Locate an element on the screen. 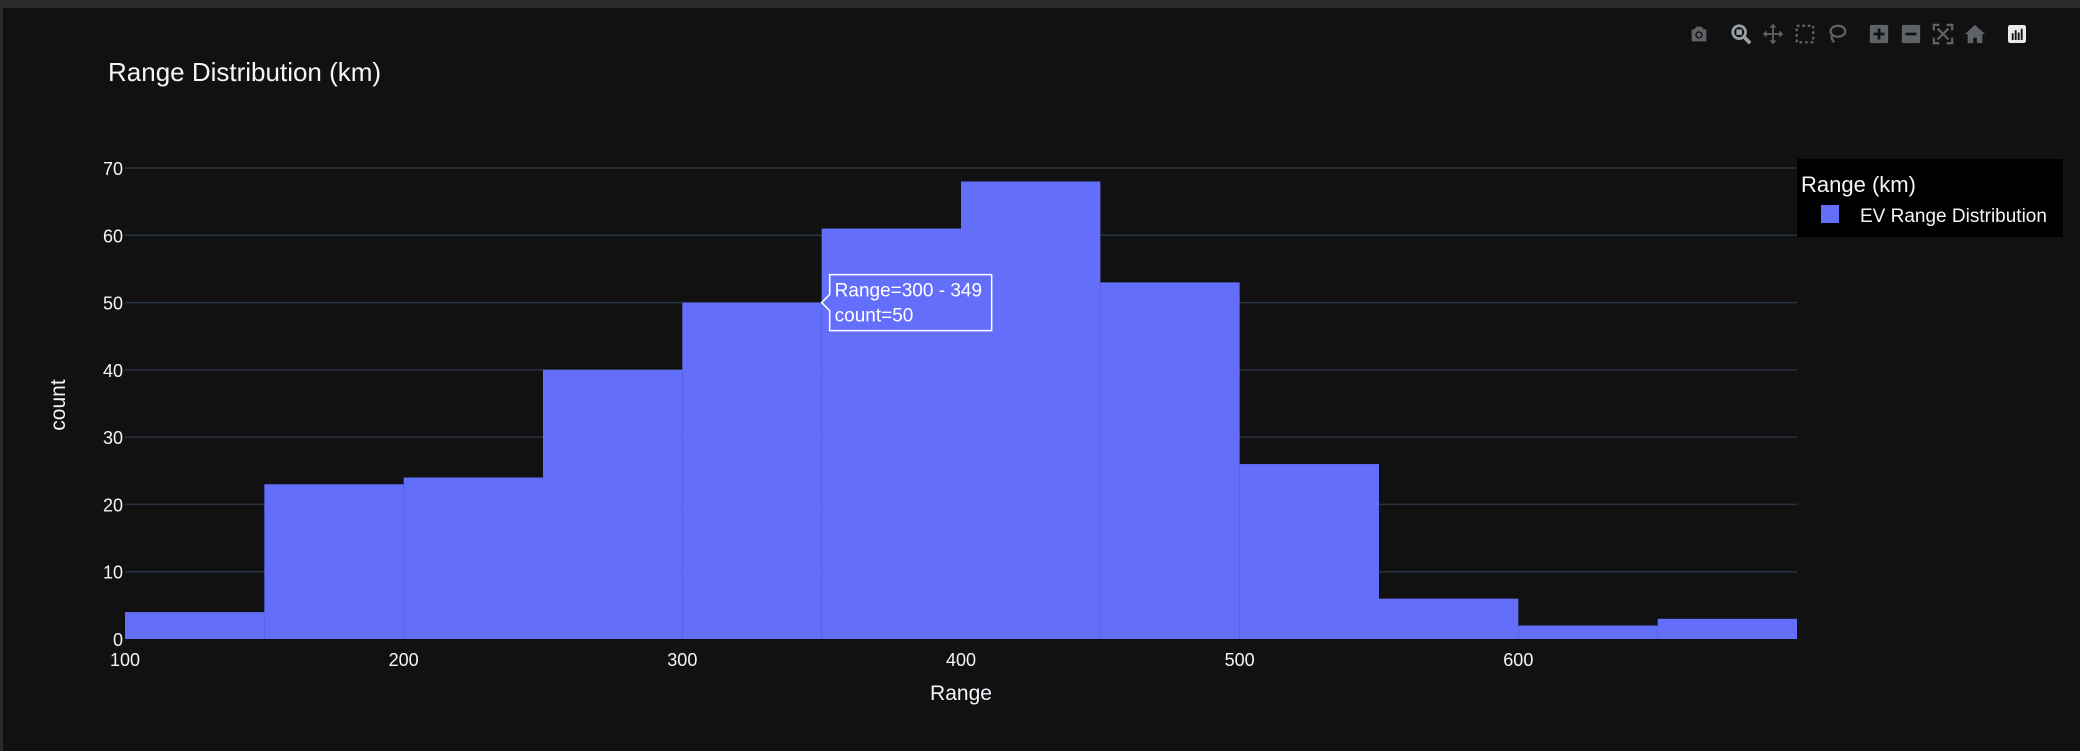 The width and height of the screenshot is (2080, 751). x-tick-label: 600 is located at coordinates (1518, 660).